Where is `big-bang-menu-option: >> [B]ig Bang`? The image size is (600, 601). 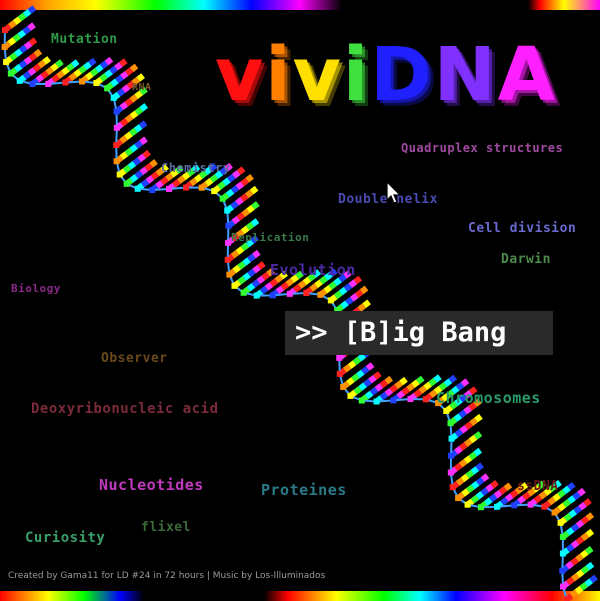
big-bang-menu-option: >> [B]ig Bang is located at coordinates (419, 333).